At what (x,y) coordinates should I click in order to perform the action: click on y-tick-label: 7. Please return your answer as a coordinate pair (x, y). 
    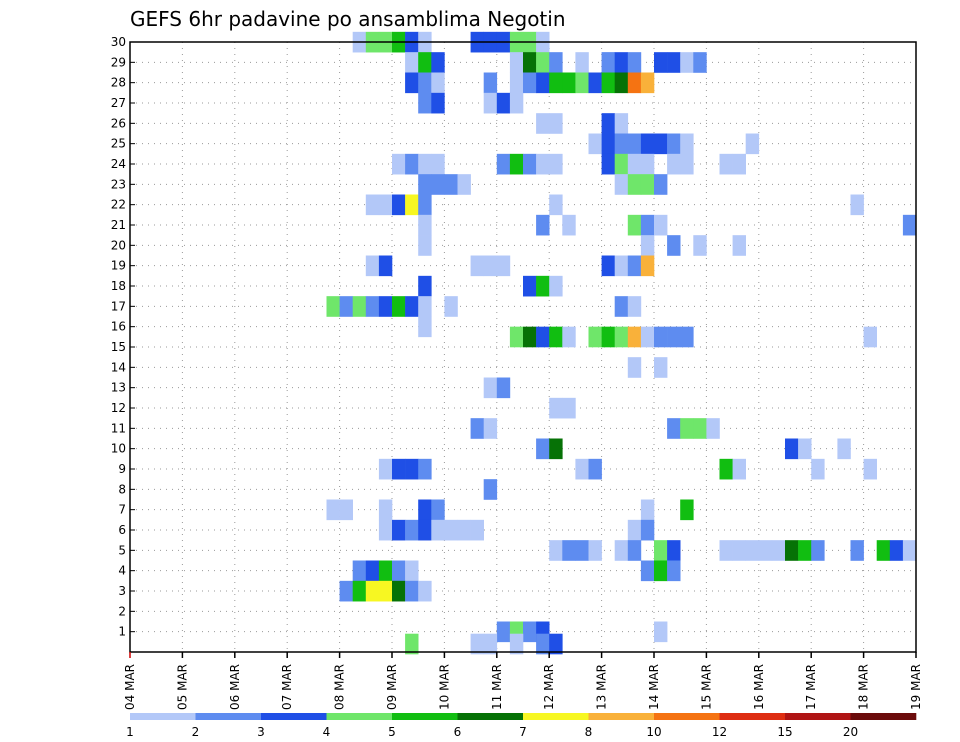
    Looking at the image, I should click on (122, 510).